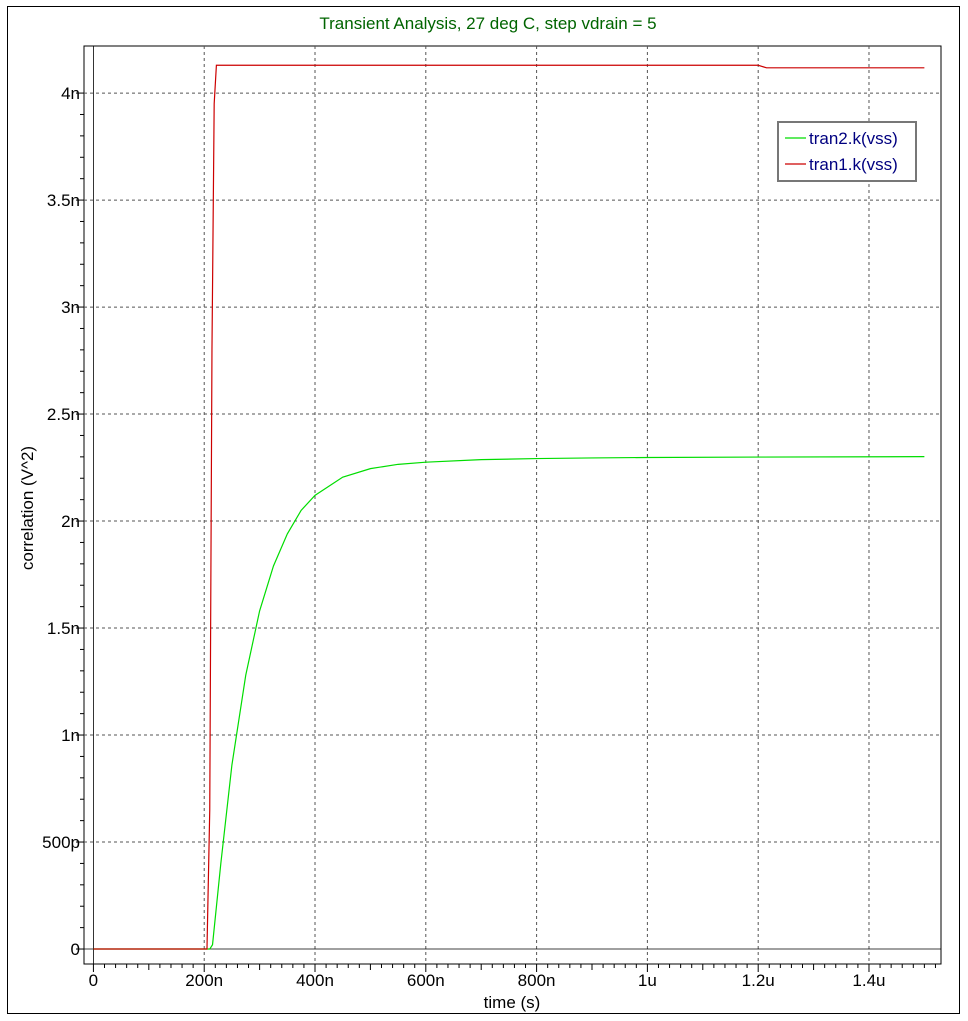  I want to click on y-tick-label: 2n, so click(70, 521).